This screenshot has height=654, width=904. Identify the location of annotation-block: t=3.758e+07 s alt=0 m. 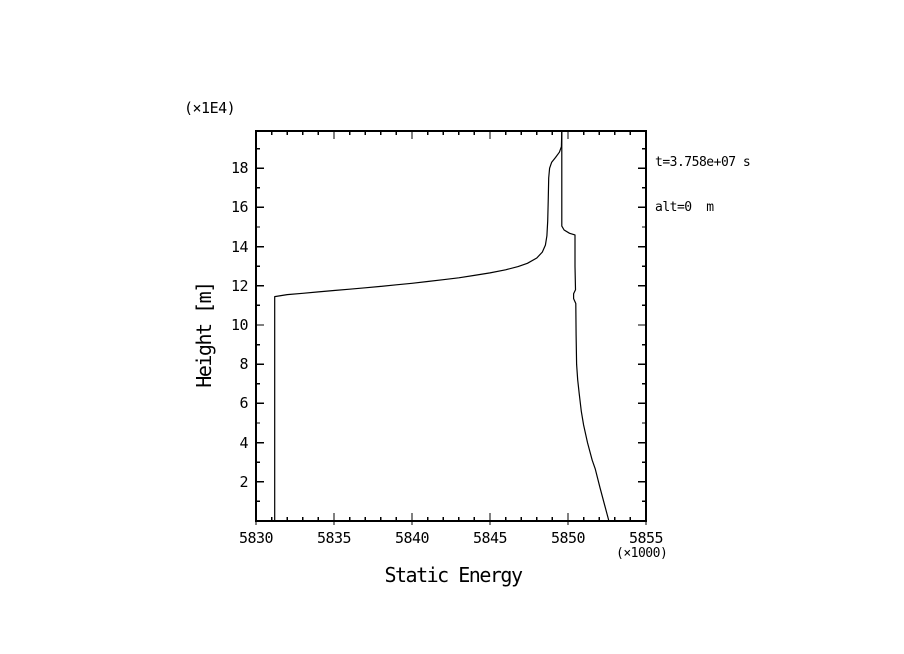
(703, 185).